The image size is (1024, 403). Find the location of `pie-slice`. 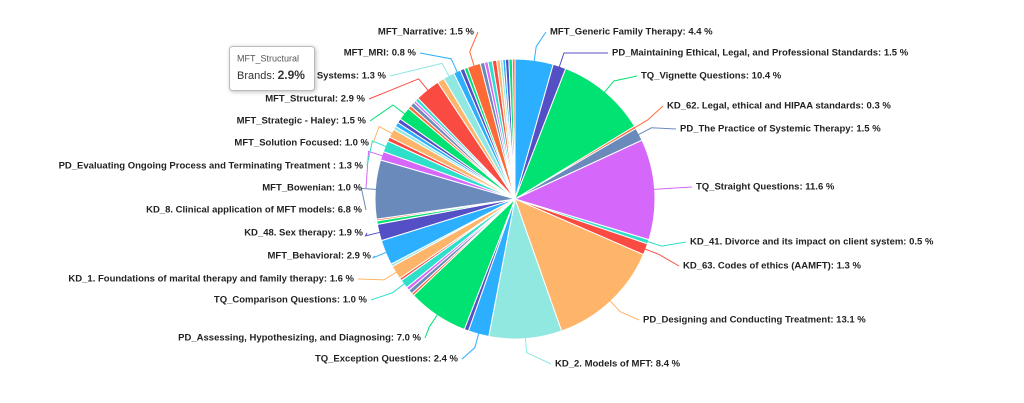

pie-slice is located at coordinates (513, 129).